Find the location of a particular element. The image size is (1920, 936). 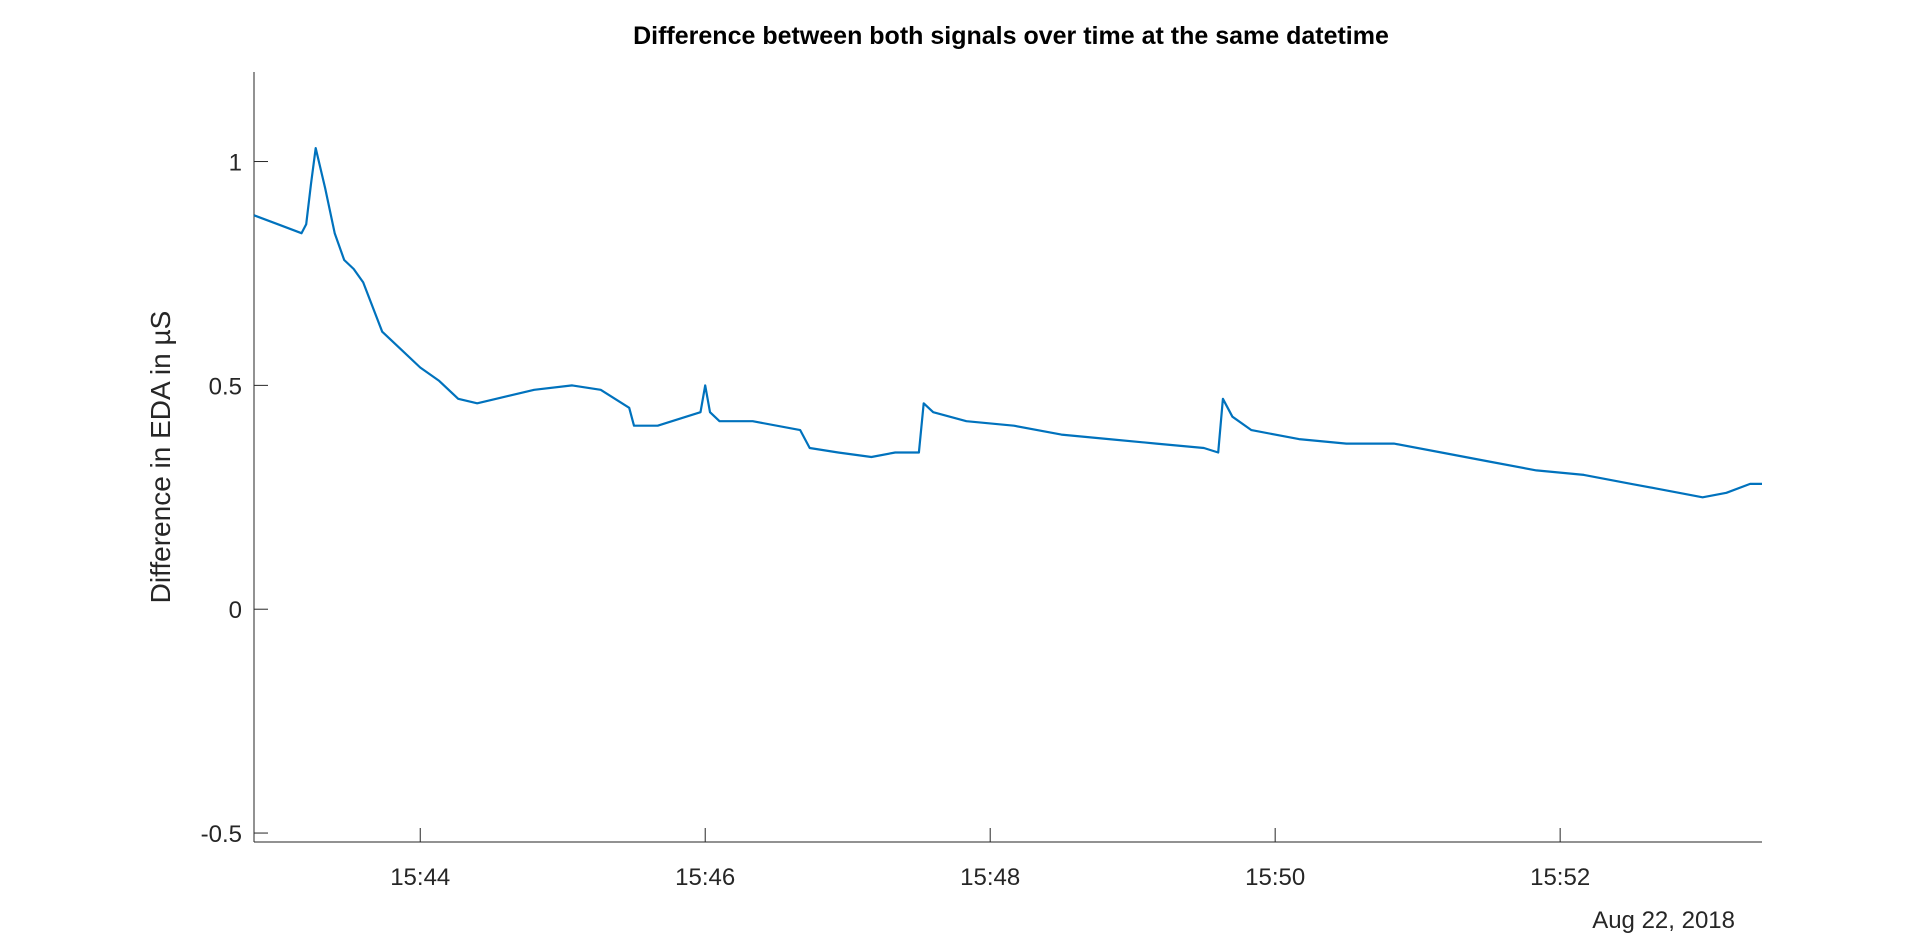

y-tick-label: -0.5 is located at coordinates (221, 834).